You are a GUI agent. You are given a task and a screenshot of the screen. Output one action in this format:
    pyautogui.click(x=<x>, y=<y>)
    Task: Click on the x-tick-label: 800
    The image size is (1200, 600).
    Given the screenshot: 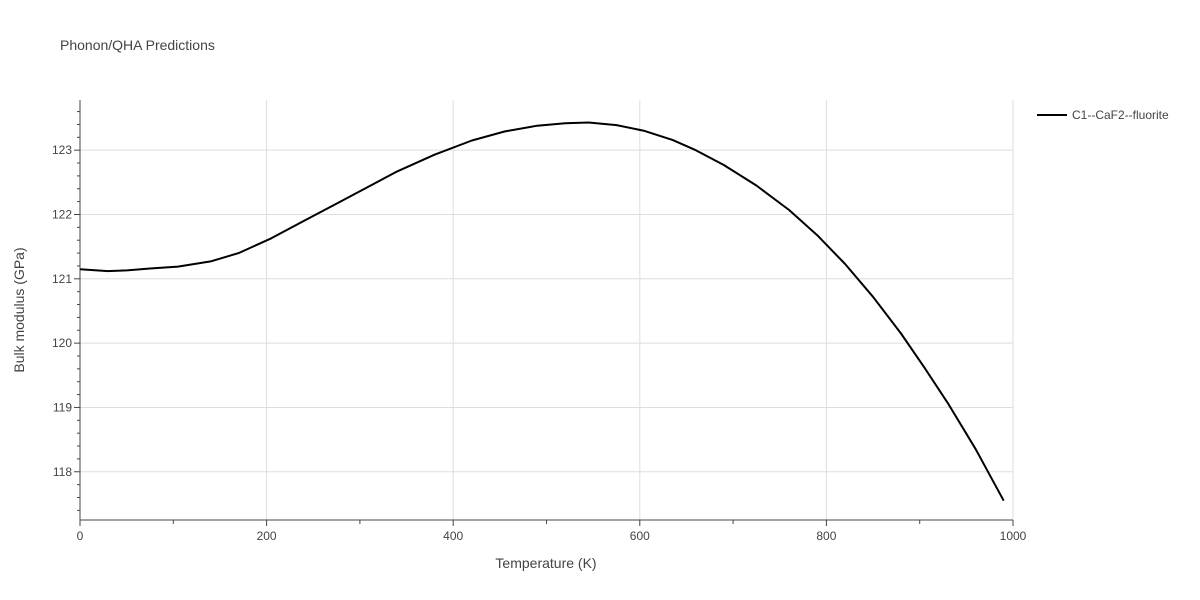 What is the action you would take?
    pyautogui.click(x=826, y=536)
    